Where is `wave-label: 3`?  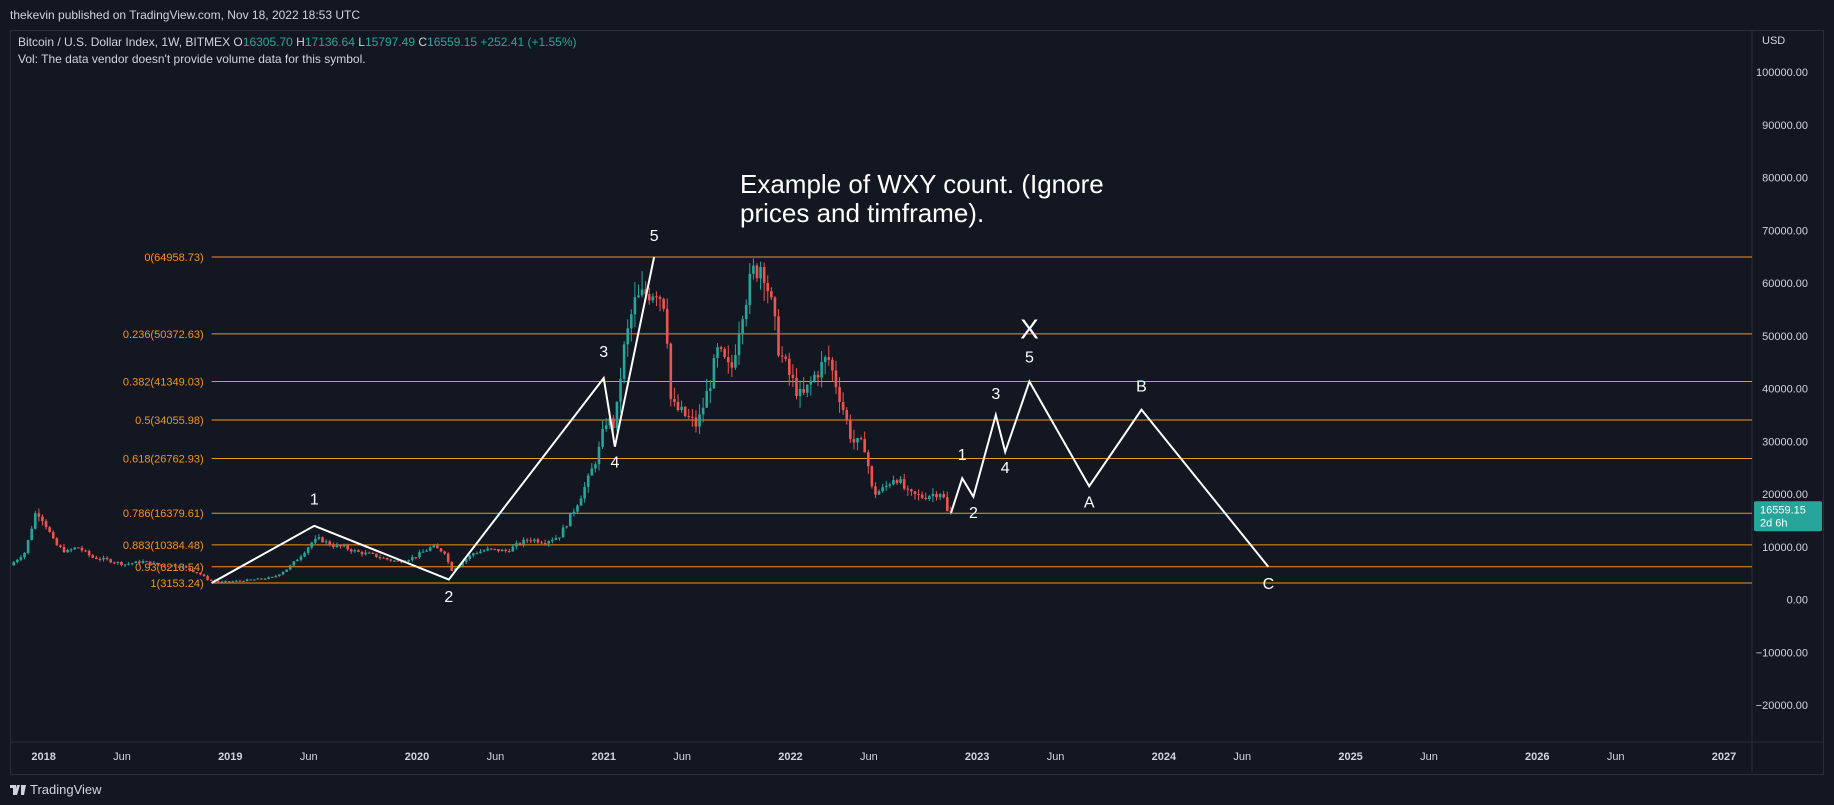 wave-label: 3 is located at coordinates (603, 352).